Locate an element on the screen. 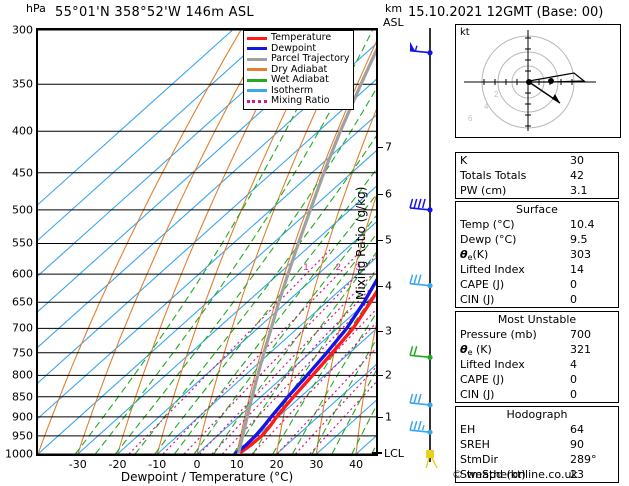  legend-label: Isotherm is located at coordinates (292, 90).